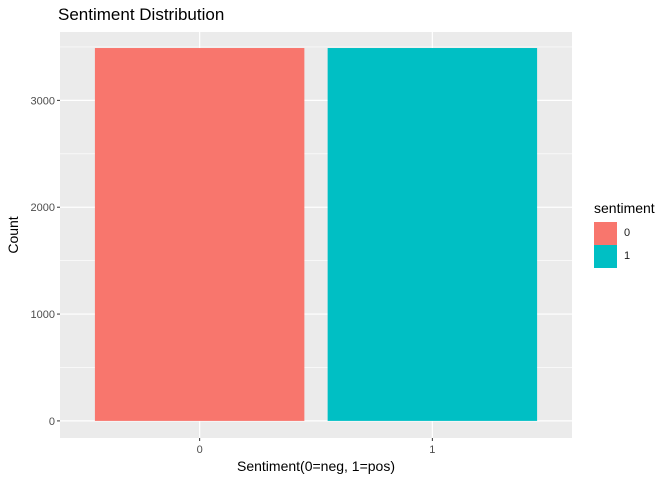 The image size is (672, 480). What do you see at coordinates (13, 234) in the screenshot?
I see `y-axis-label: Count` at bounding box center [13, 234].